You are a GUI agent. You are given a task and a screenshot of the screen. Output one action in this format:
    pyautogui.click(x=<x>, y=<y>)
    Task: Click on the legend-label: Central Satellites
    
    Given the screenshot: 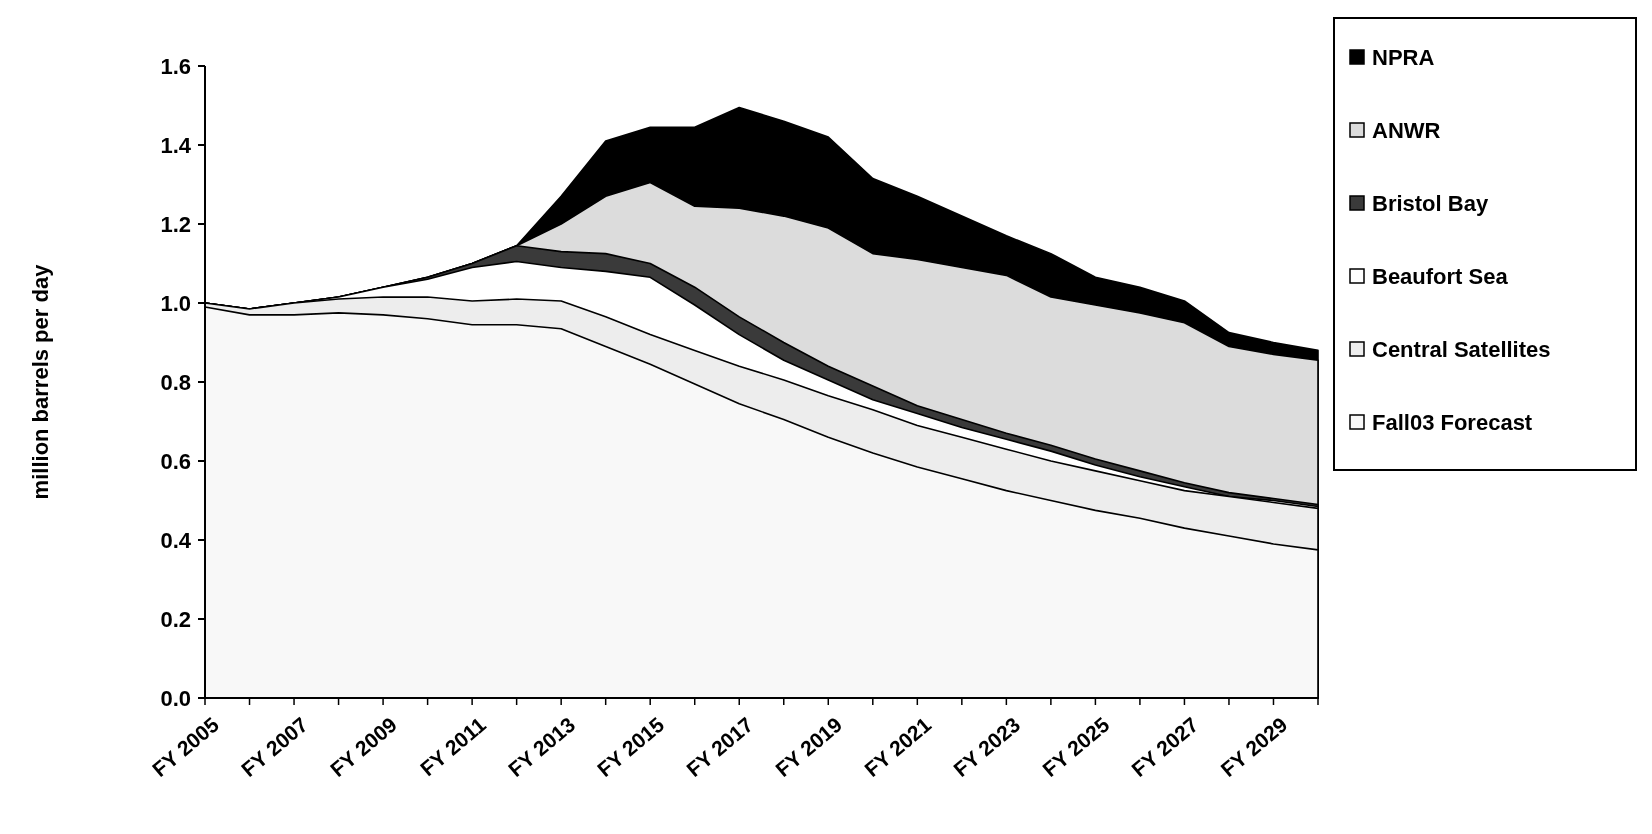 What is the action you would take?
    pyautogui.click(x=1461, y=349)
    